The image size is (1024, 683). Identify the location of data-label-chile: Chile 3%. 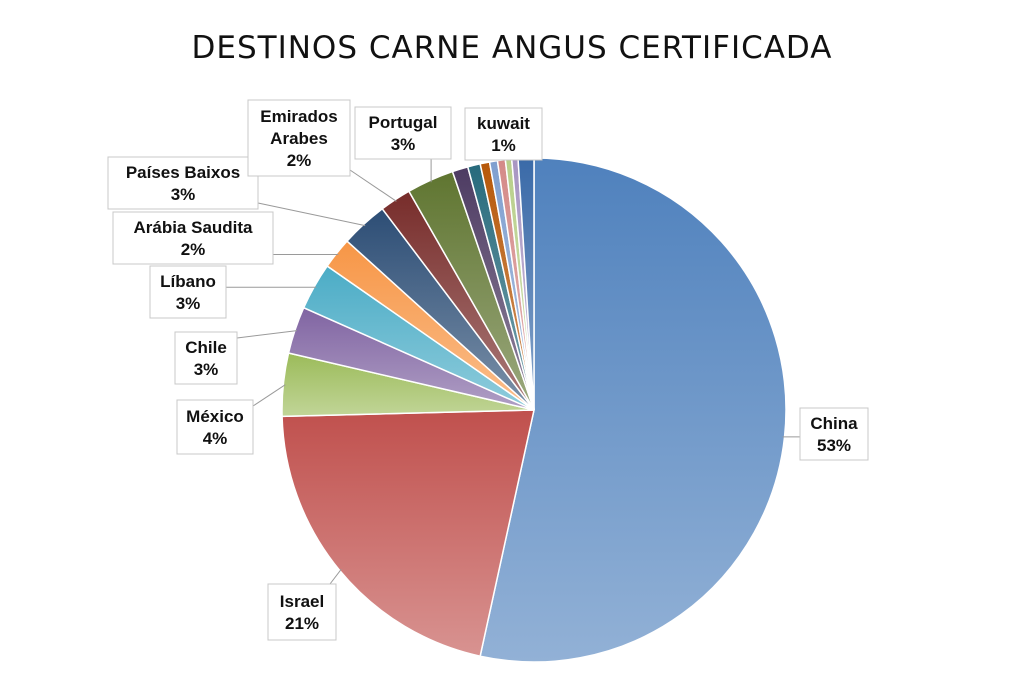
(206, 358).